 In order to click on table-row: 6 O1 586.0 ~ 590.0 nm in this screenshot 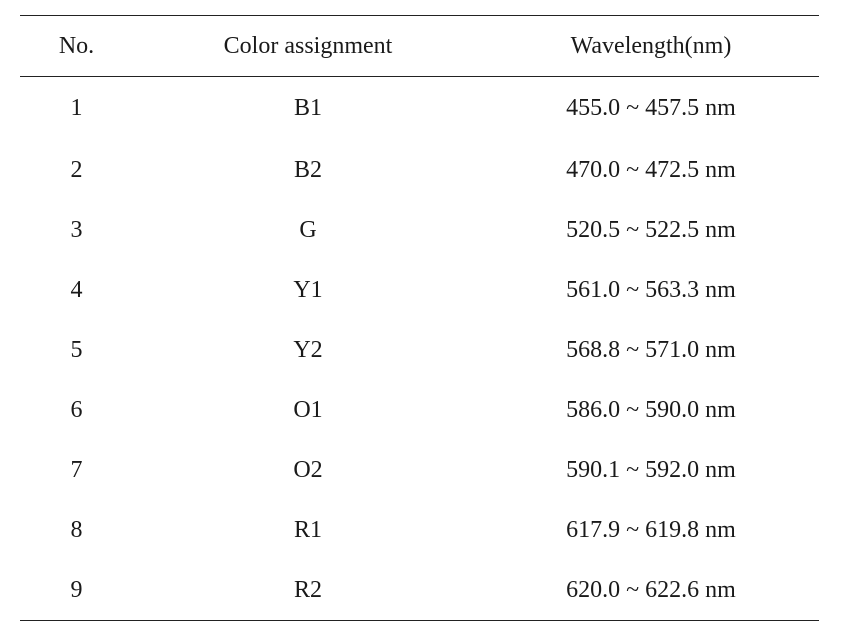, I will do `click(419, 411)`.